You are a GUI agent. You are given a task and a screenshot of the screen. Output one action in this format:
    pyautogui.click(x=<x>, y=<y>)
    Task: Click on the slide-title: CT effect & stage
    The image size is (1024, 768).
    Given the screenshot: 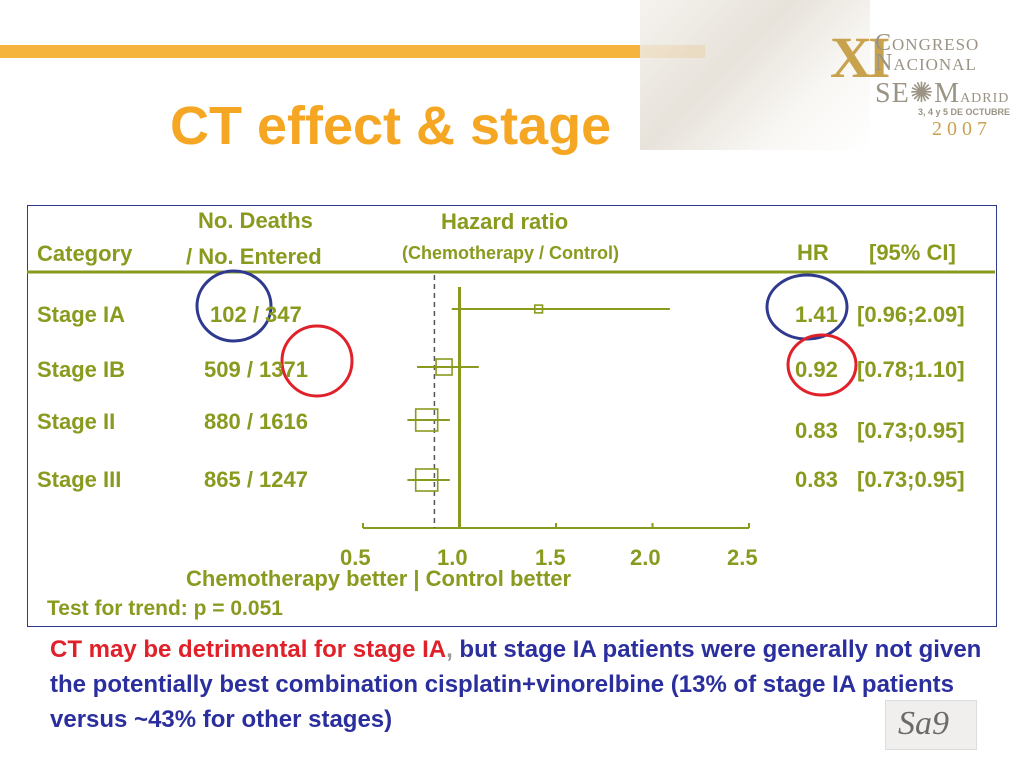 What is the action you would take?
    pyautogui.click(x=391, y=126)
    